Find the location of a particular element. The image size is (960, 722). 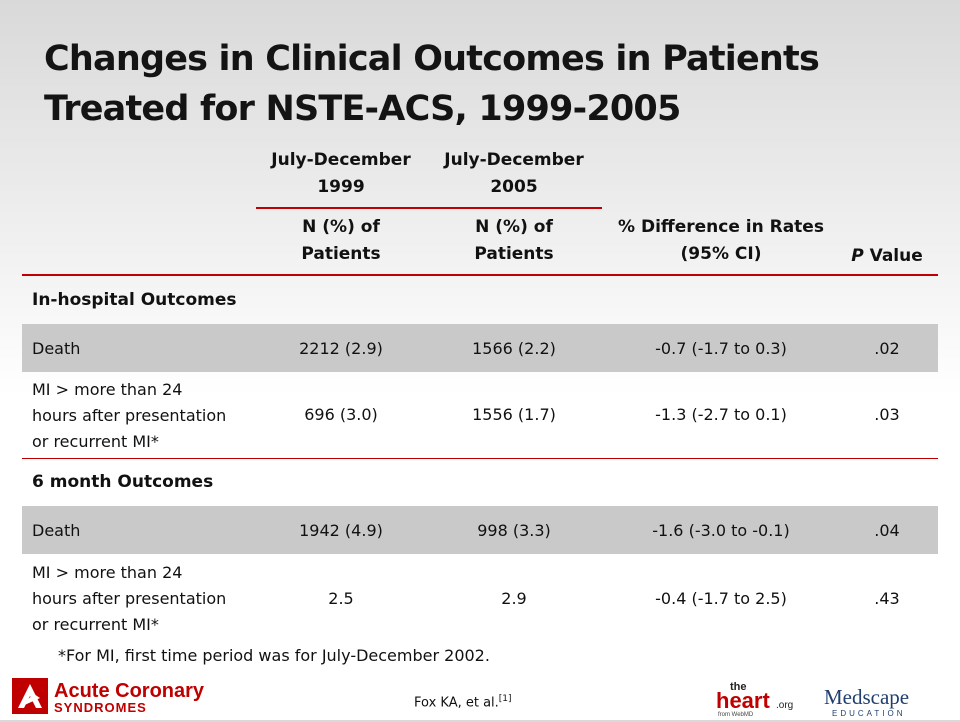

header-col-difference: % Difference in Rates (95% CI) is located at coordinates (721, 240).